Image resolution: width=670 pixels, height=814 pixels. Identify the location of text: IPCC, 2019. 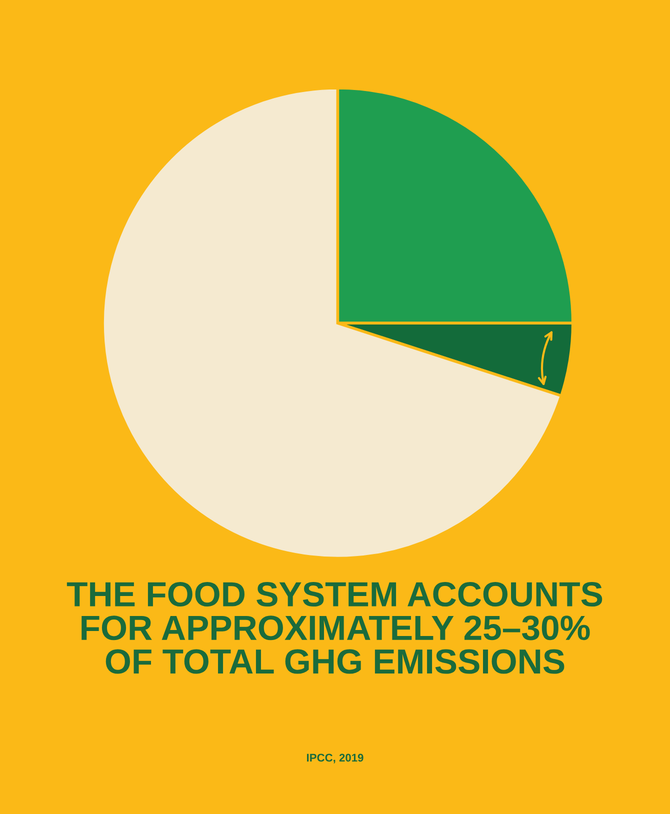
(335, 759).